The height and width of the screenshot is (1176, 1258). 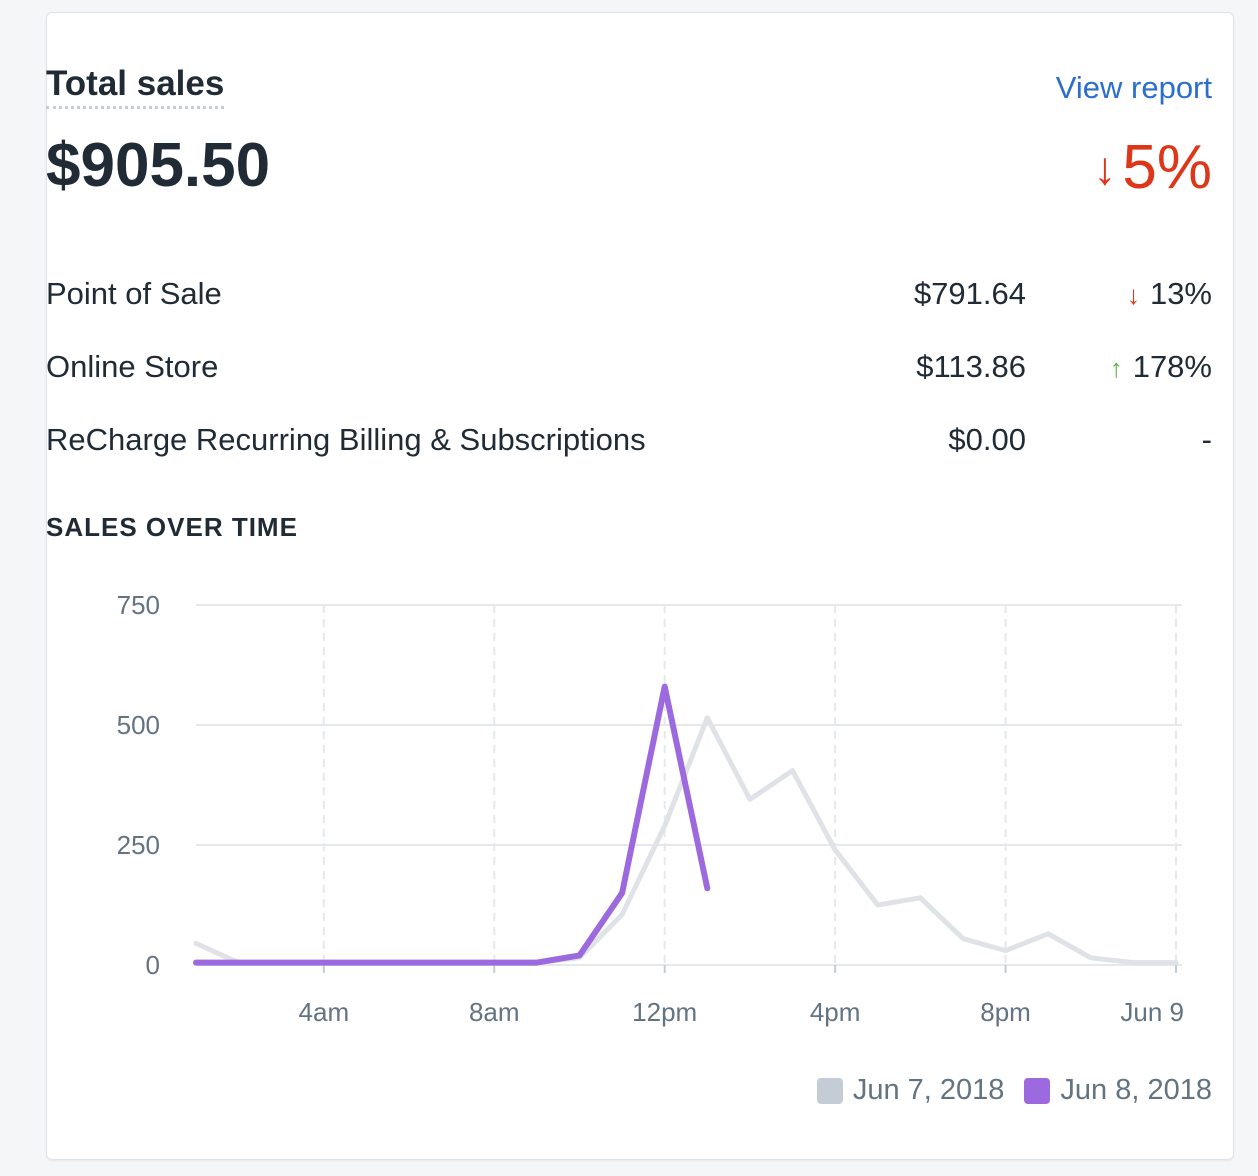 What do you see at coordinates (494, 1012) in the screenshot?
I see `x-tick-label: 8am` at bounding box center [494, 1012].